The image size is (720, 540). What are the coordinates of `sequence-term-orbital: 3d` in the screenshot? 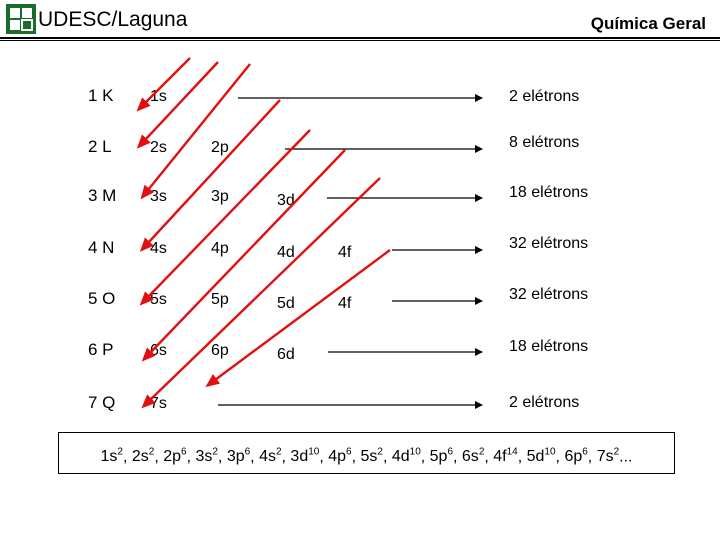 It's located at (299, 457).